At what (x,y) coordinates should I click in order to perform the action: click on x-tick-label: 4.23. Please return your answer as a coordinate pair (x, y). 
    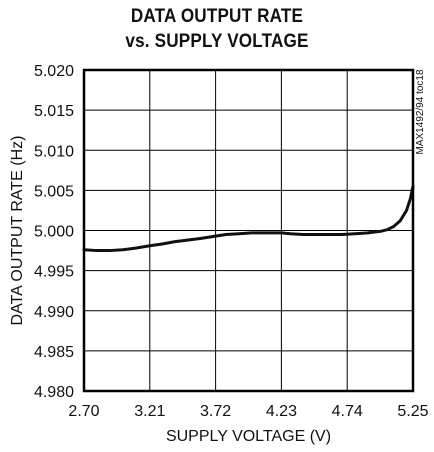
    Looking at the image, I should click on (281, 411).